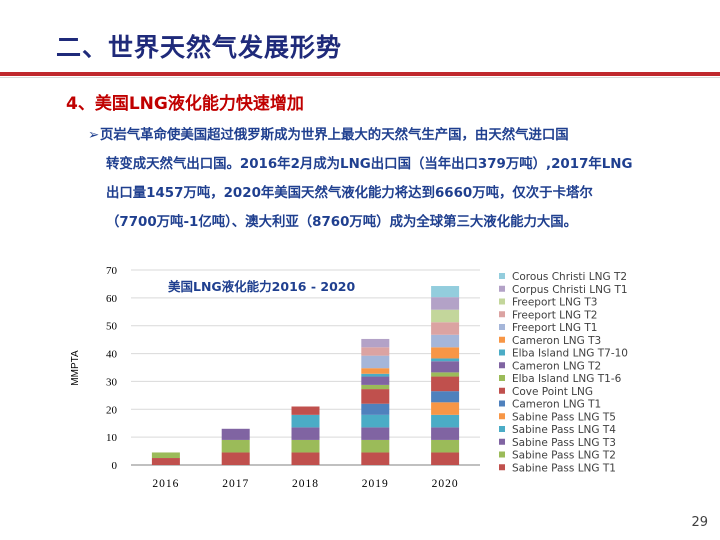 The height and width of the screenshot is (540, 720). I want to click on legend-label: Elba Island LNG T7-10, so click(570, 354).